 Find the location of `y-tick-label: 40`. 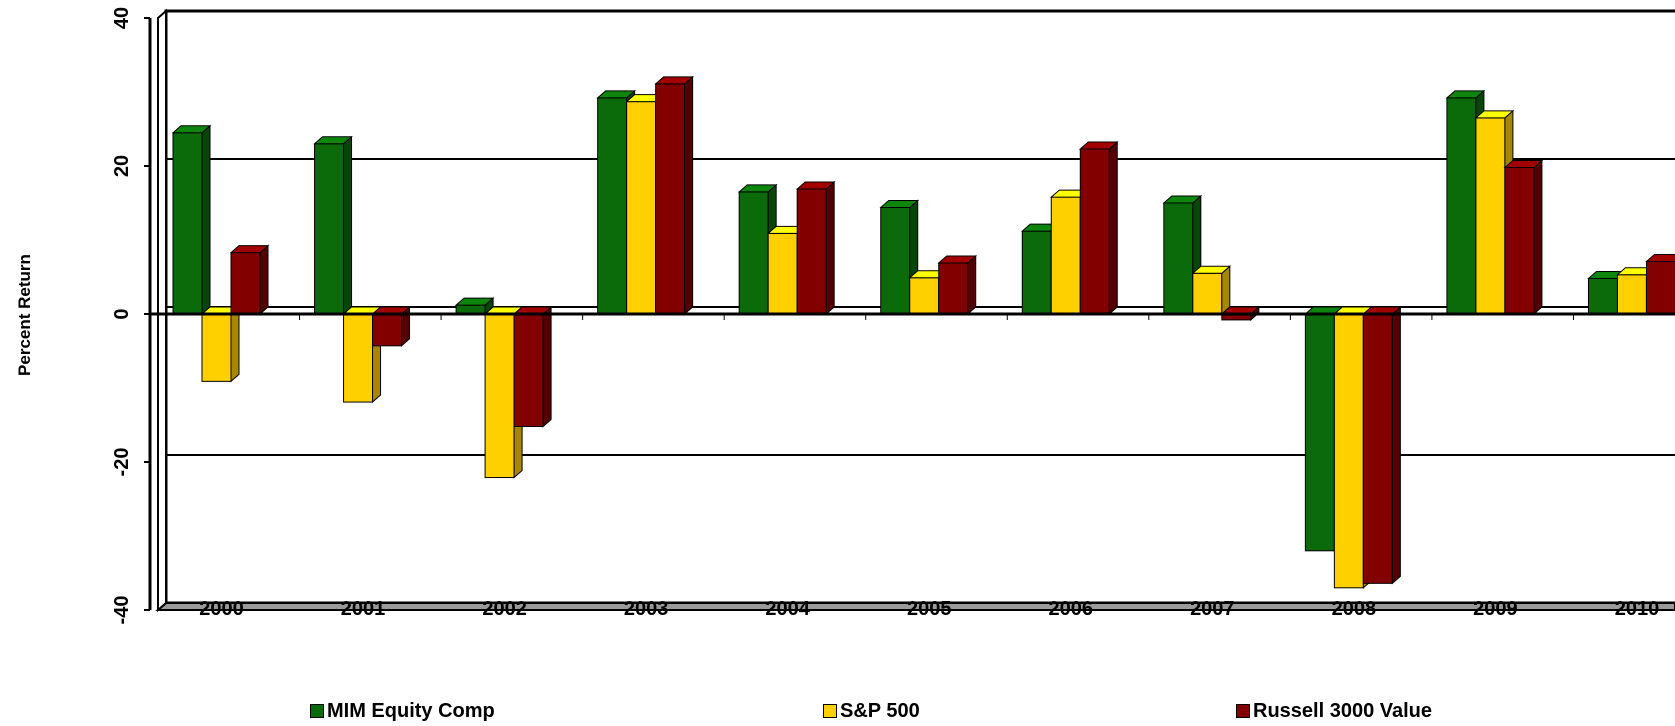

y-tick-label: 40 is located at coordinates (122, 18).